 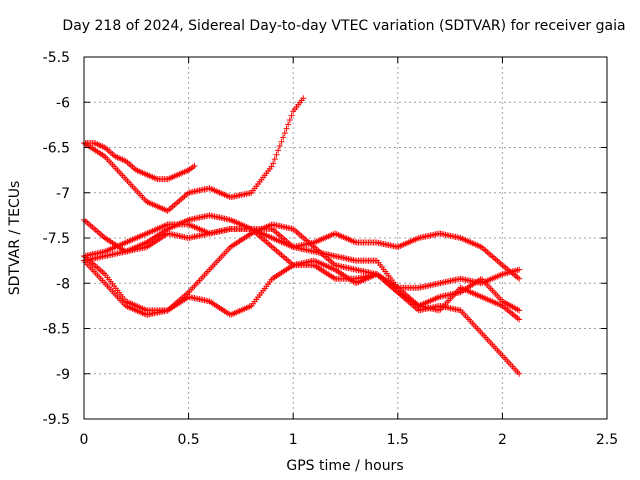 What do you see at coordinates (398, 440) in the screenshot?
I see `x-tick-label: 1.5` at bounding box center [398, 440].